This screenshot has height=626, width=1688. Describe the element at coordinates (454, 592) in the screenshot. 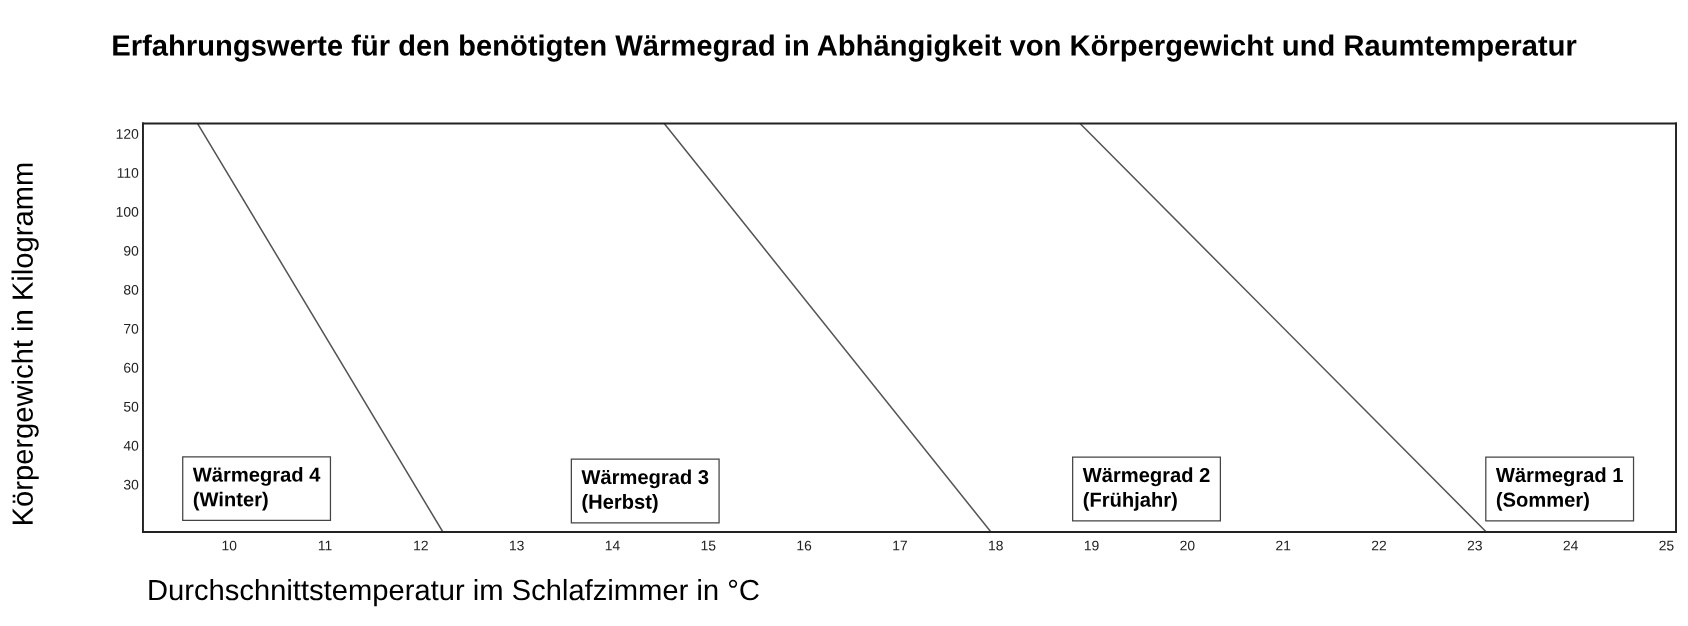

I see `x-axis-title: Durchschnittstemperatur im Schlafzimmer in °C` at that location.